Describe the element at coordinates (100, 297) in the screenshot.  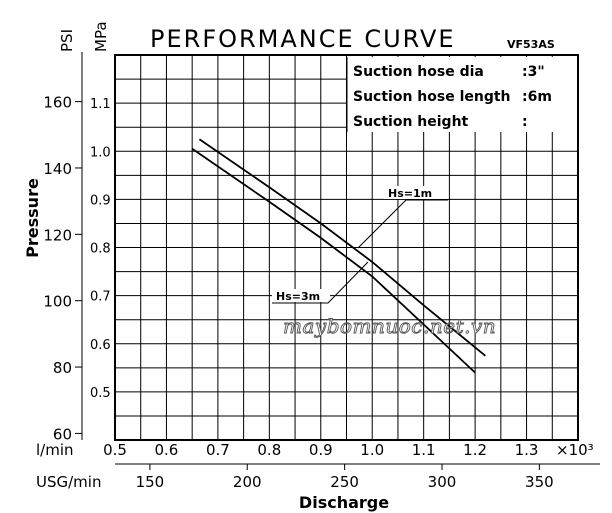
I see `mpa-tick-label: 0.7` at that location.